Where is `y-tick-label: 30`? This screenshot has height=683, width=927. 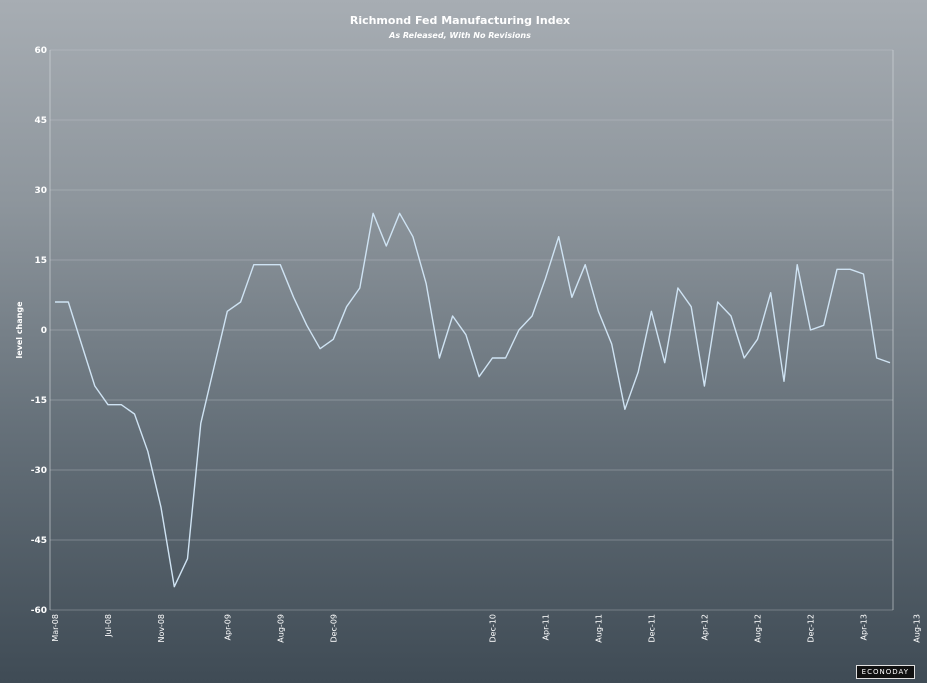 y-tick-label: 30 is located at coordinates (40, 191).